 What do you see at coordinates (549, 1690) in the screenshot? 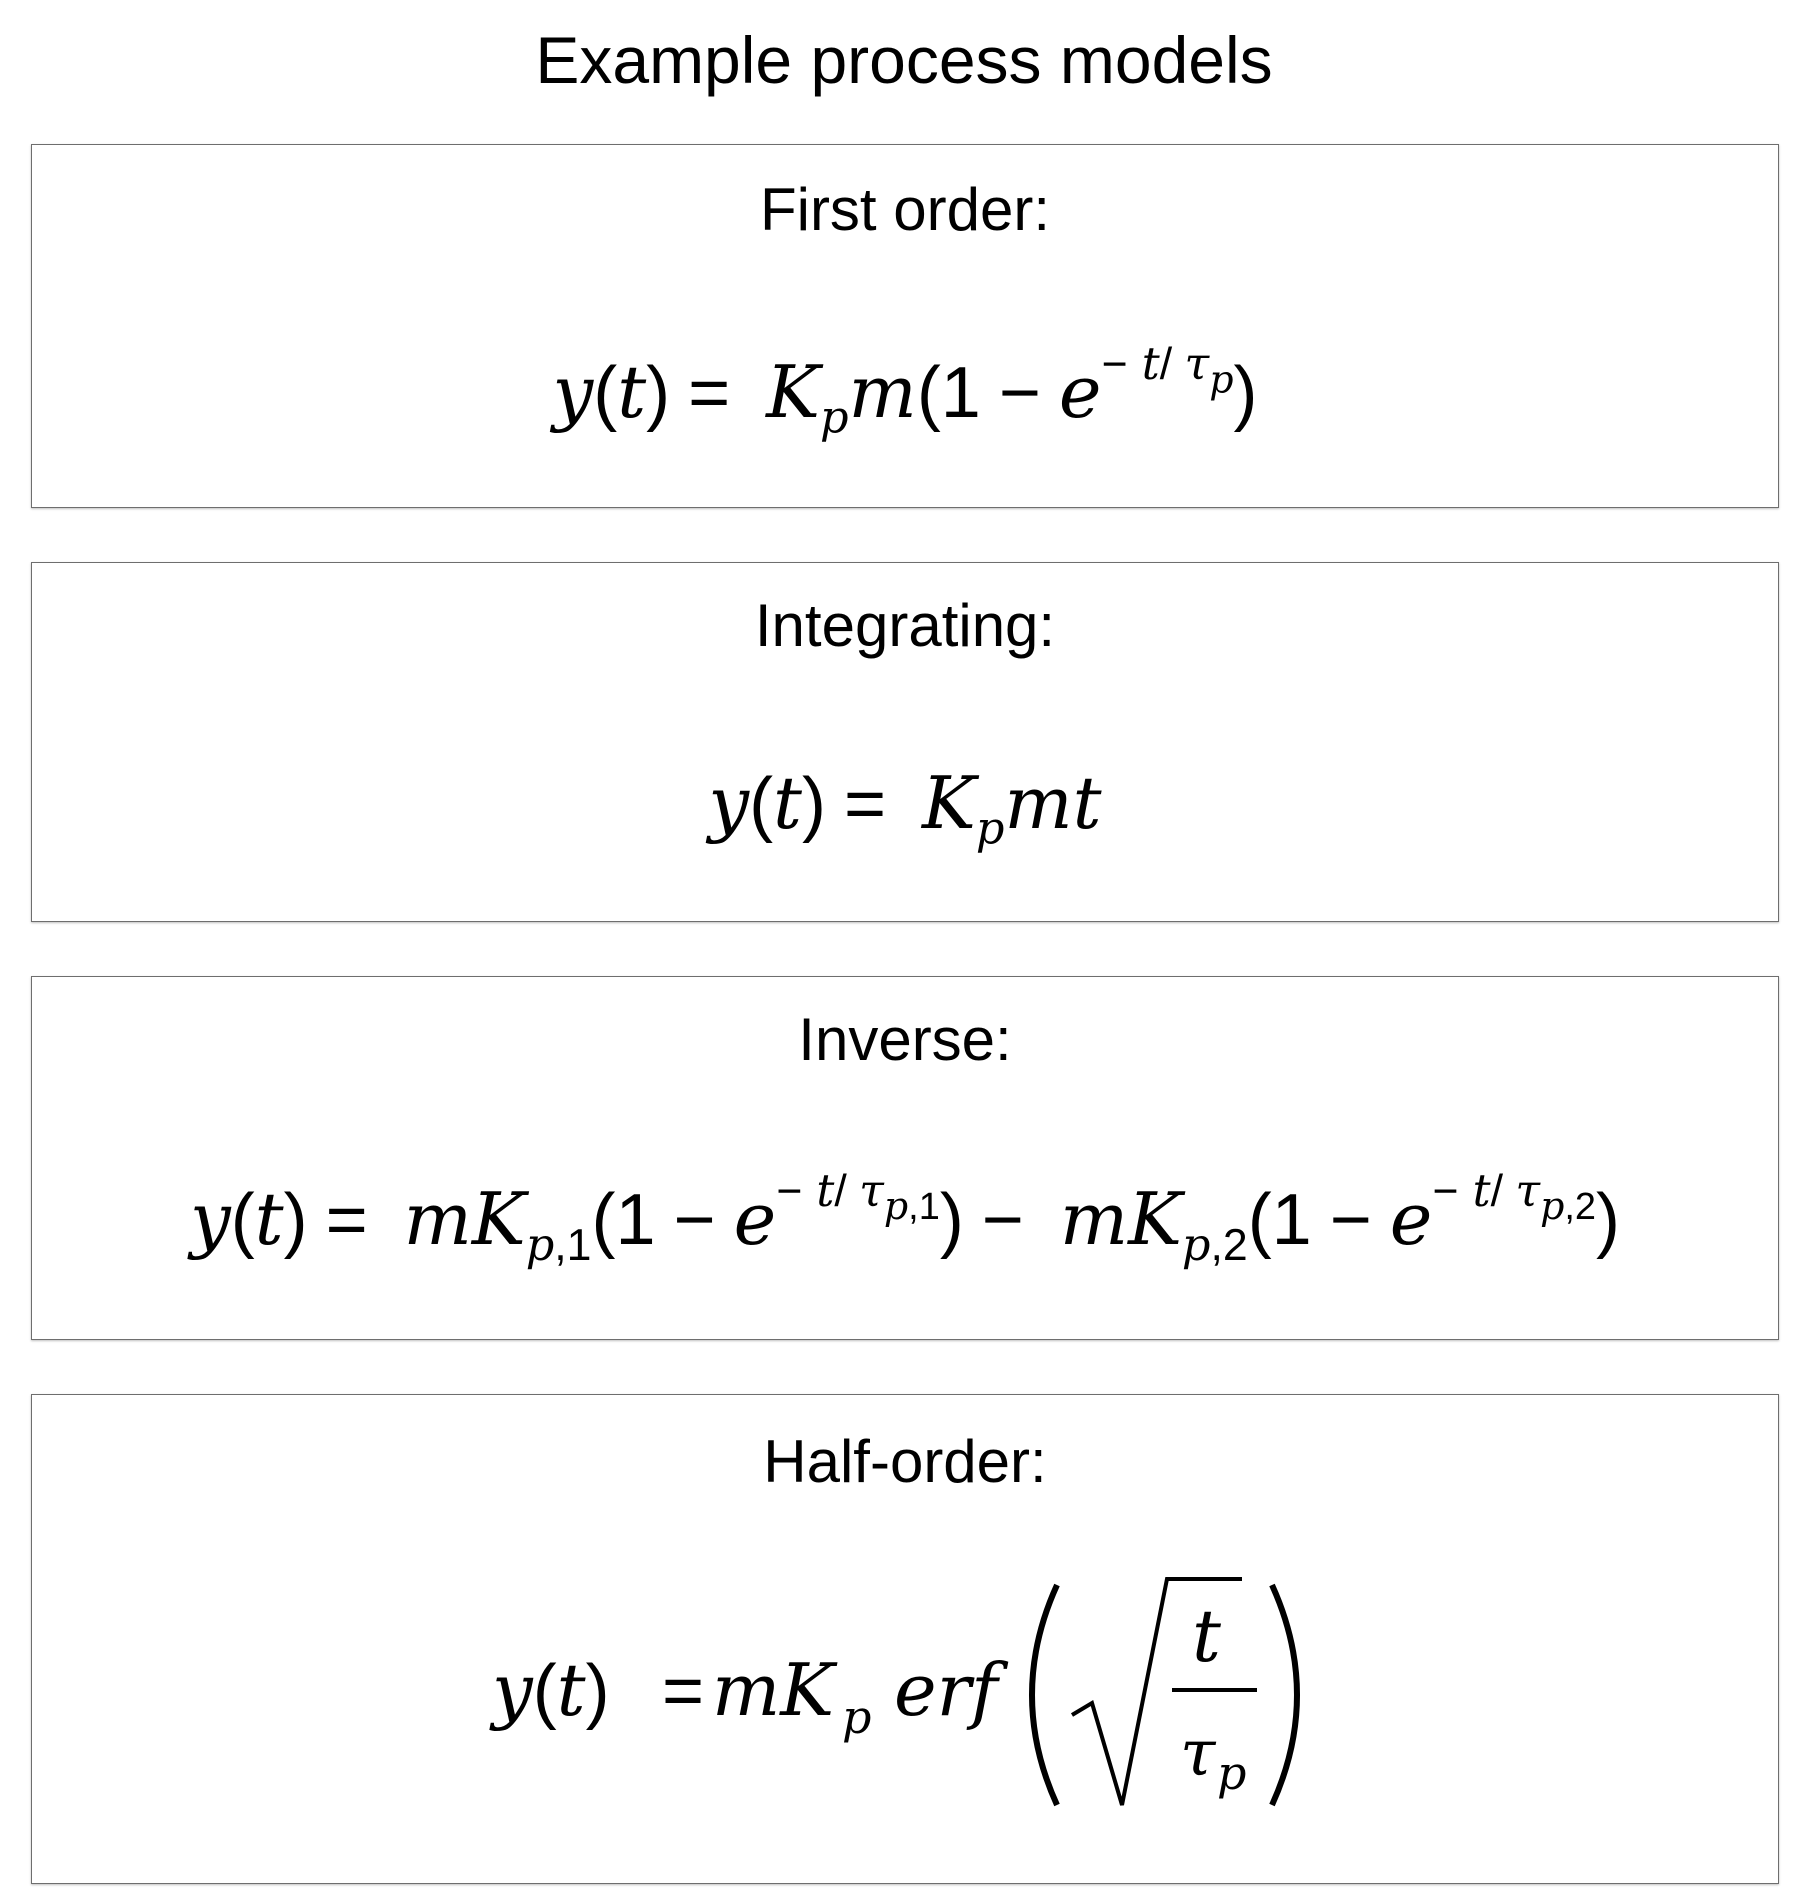
I see `svg-text: y(t)` at bounding box center [549, 1690].